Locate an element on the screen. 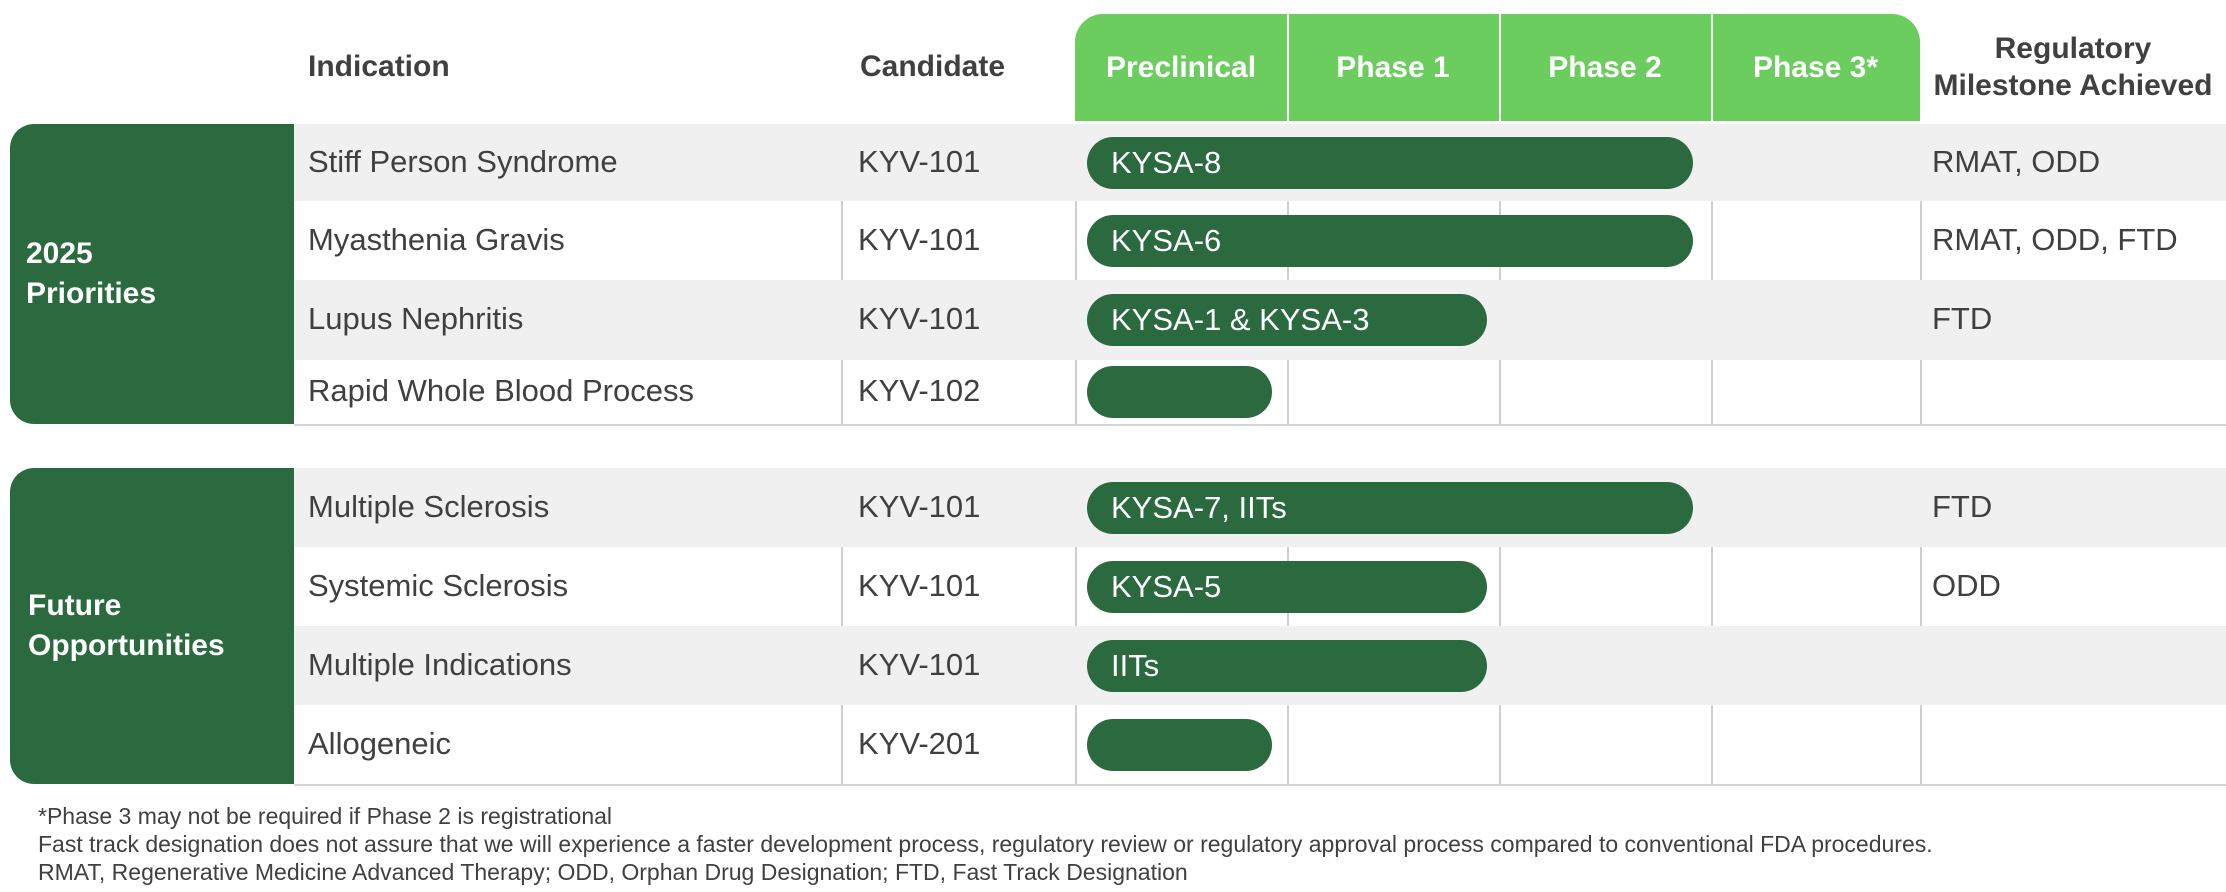 The height and width of the screenshot is (892, 2226). candidate-header: Candidate is located at coordinates (933, 66).